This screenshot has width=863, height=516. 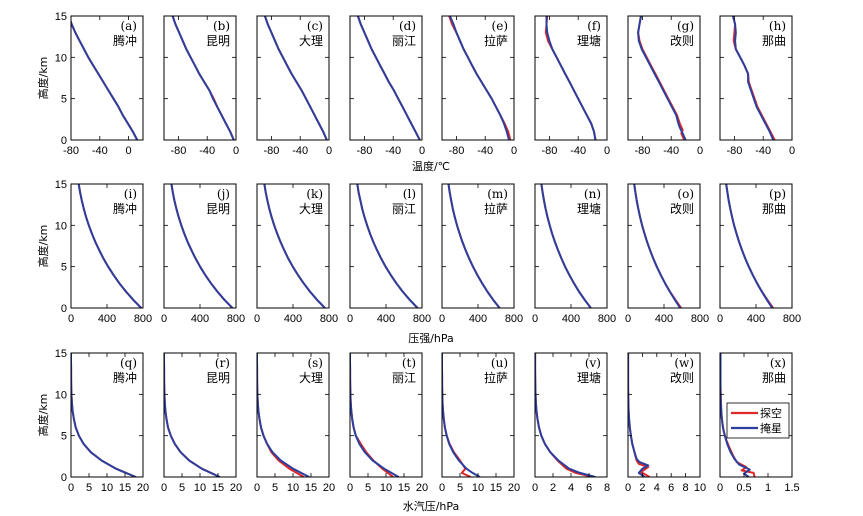 I want to click on panel-tag: (g), so click(x=685, y=26).